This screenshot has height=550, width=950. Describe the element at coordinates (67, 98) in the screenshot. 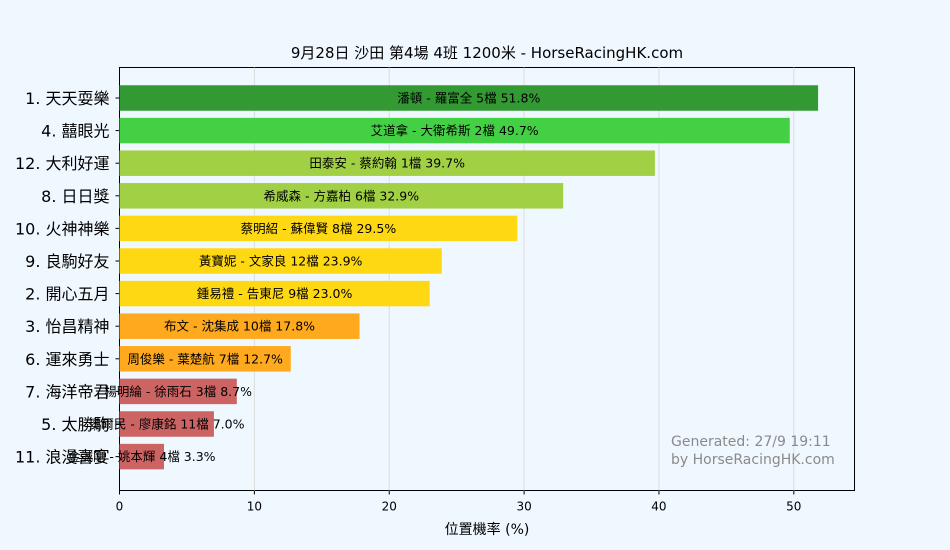

I see `y-tick-label: 1. 天天耍樂` at that location.